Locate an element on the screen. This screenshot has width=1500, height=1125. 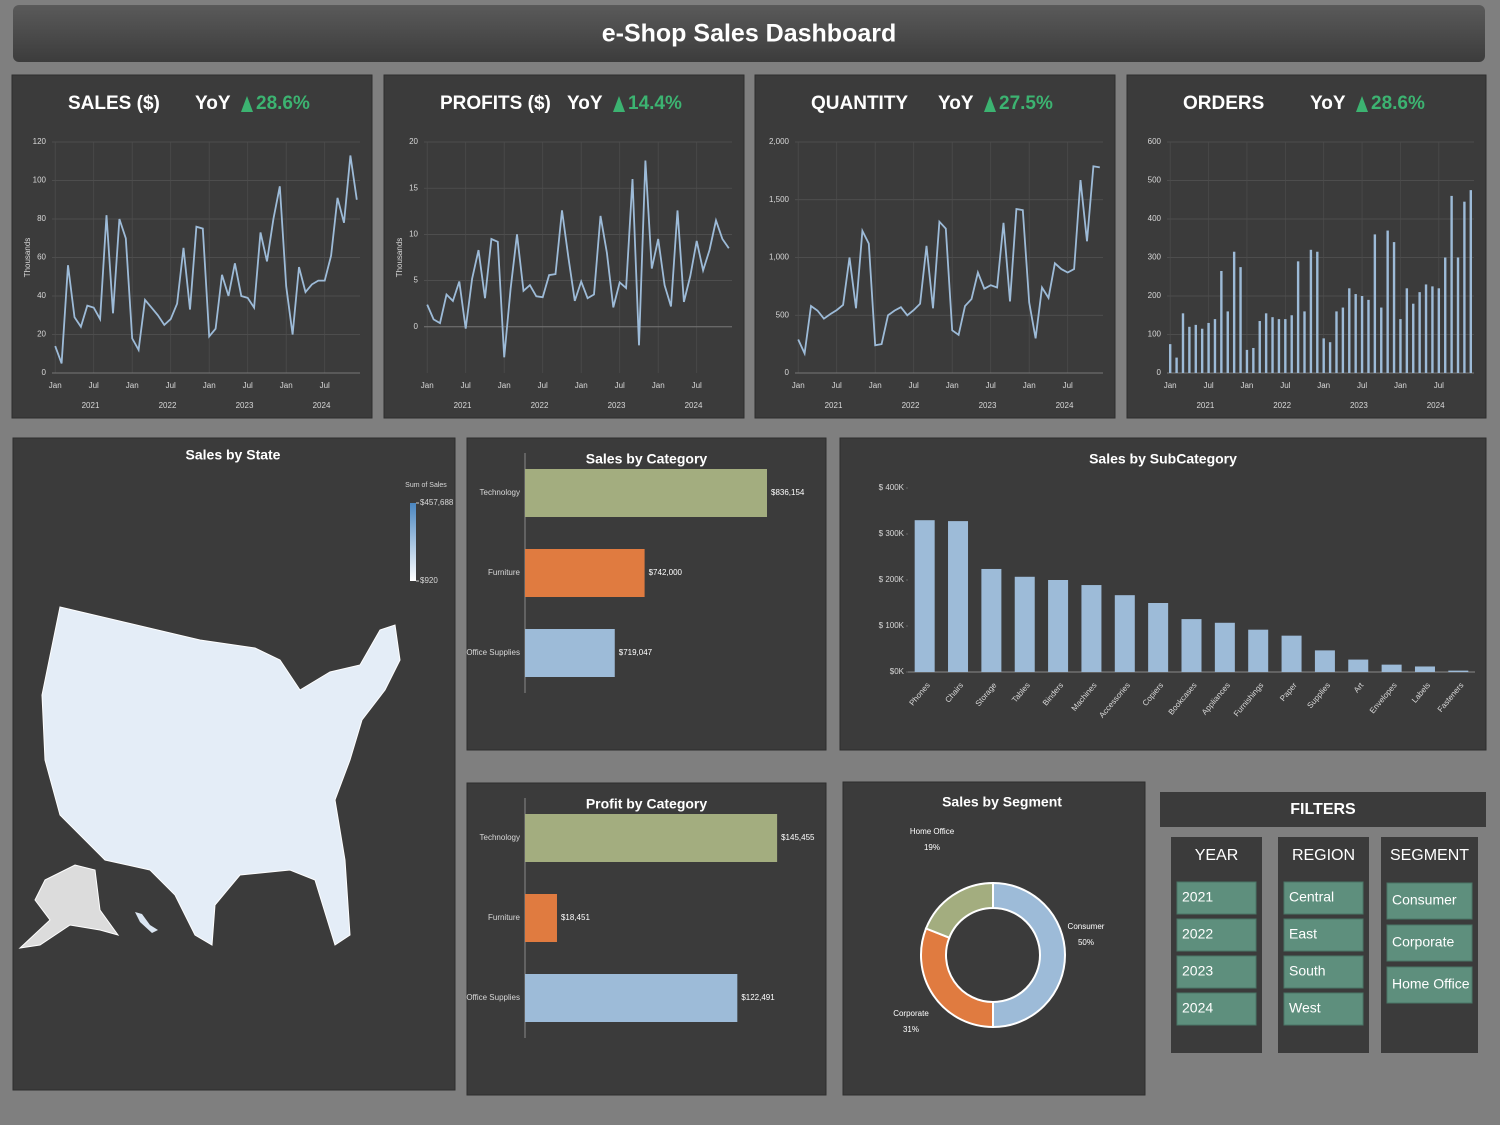
y-tick-label: $ 300K is located at coordinates (892, 533).